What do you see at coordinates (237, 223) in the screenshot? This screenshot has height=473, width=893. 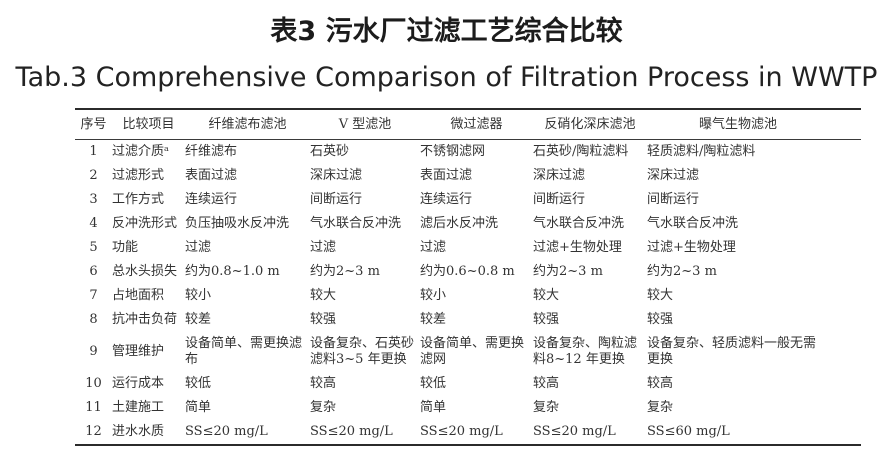 I see `table-cell: 负压抽吸水反冲洗` at bounding box center [237, 223].